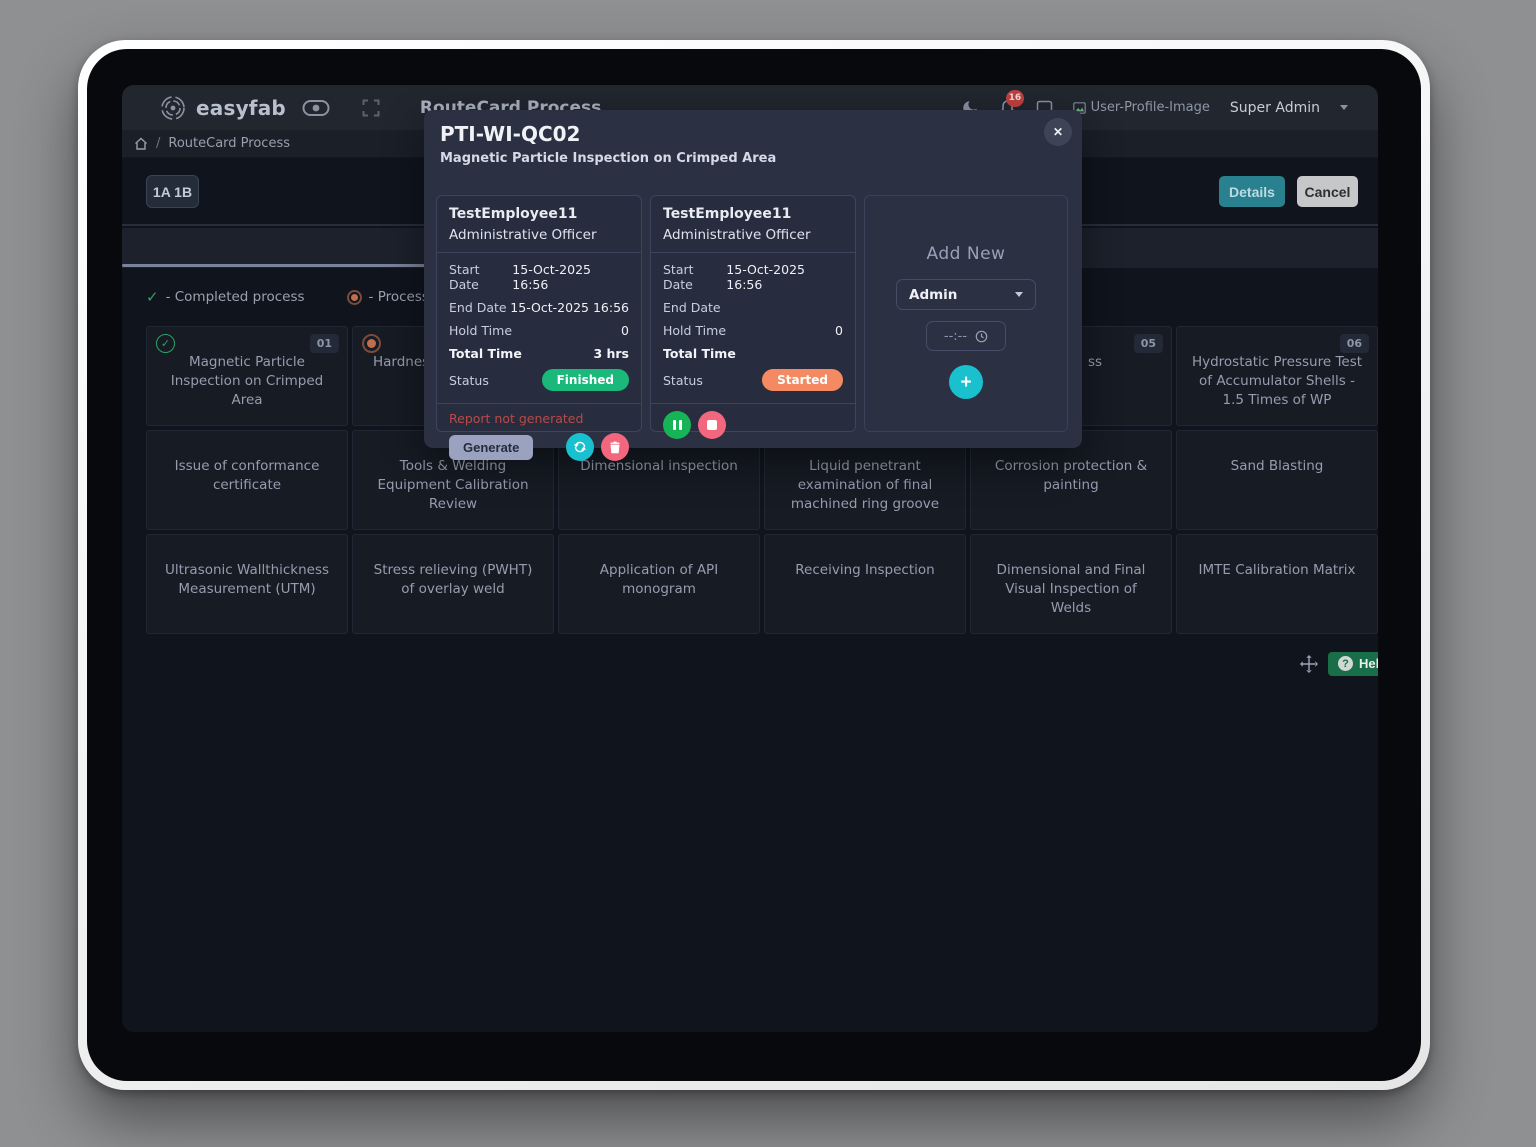  What do you see at coordinates (235, 297) in the screenshot?
I see `legend-completed-label: - Completed process` at bounding box center [235, 297].